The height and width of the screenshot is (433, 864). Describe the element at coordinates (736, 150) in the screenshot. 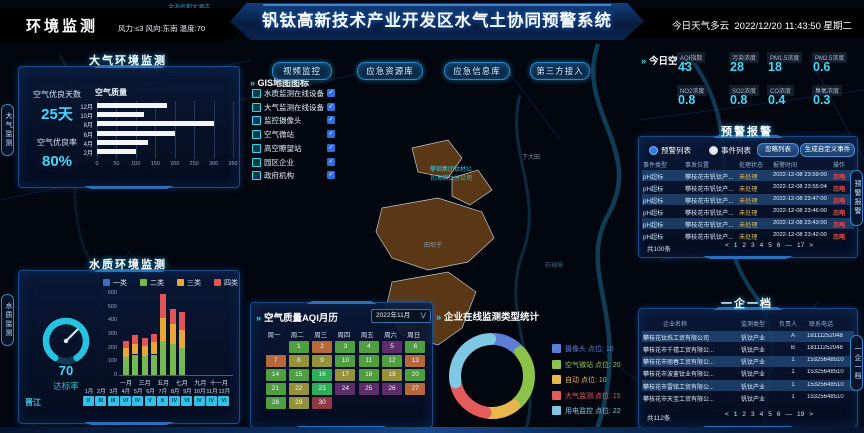

I see `event-list-tab: 事件列表` at that location.